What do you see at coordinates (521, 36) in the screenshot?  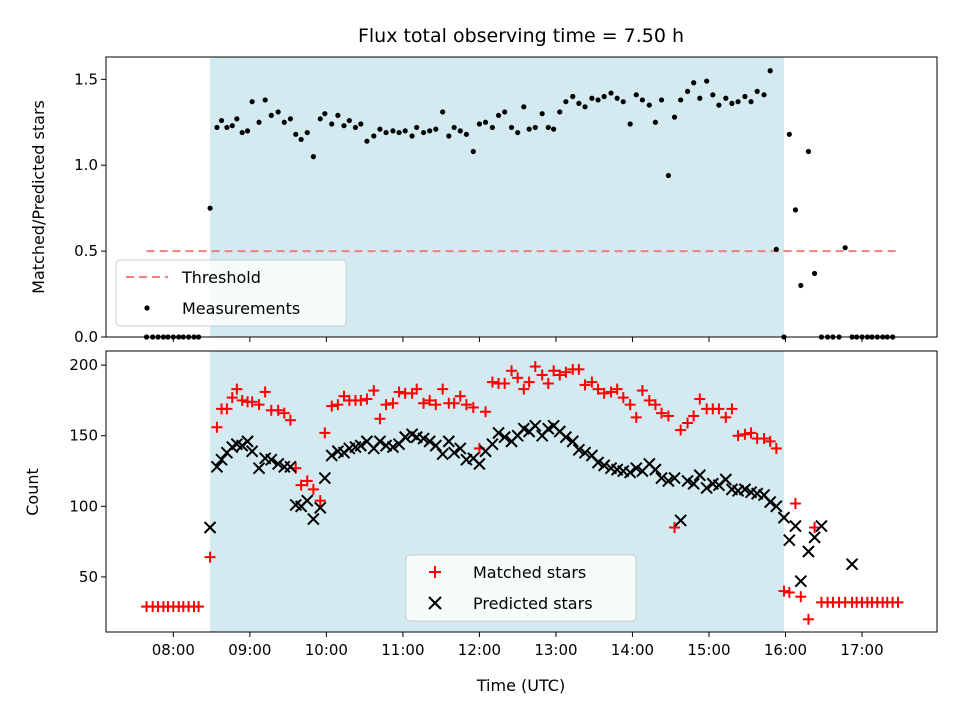 I see `chart-title: Flux total observing time = 7.50 h` at bounding box center [521, 36].